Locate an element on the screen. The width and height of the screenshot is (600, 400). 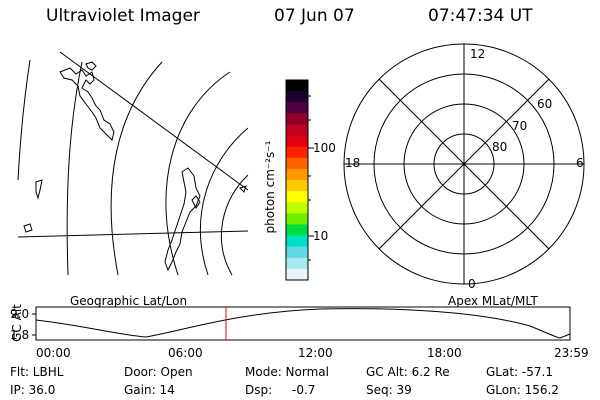
timeline-xtick: 06:00 is located at coordinates (185, 353).